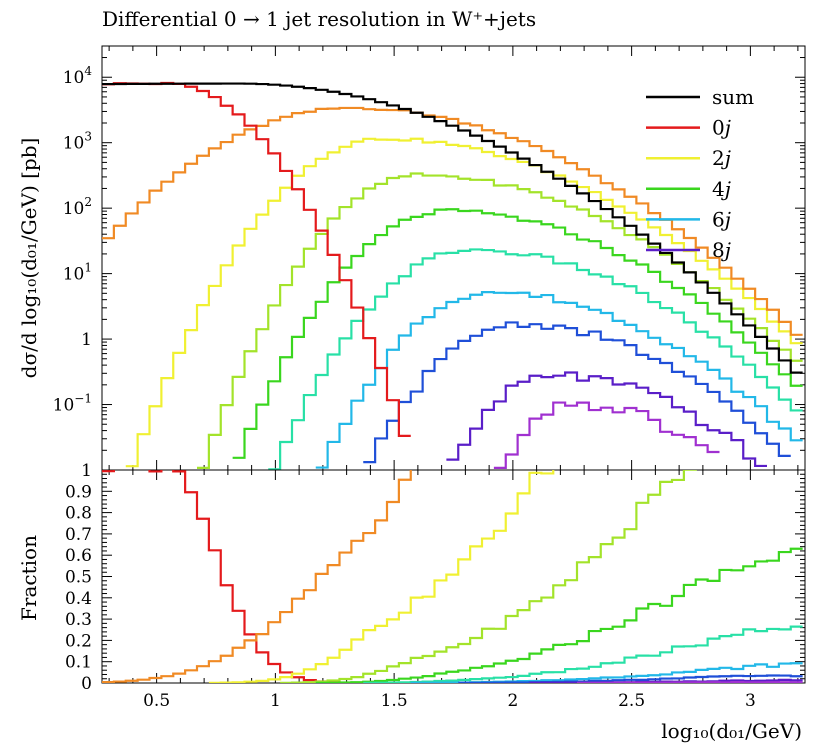 The width and height of the screenshot is (830, 750). What do you see at coordinates (583, 654) in the screenshot?
I see `fraction-5j` at bounding box center [583, 654].